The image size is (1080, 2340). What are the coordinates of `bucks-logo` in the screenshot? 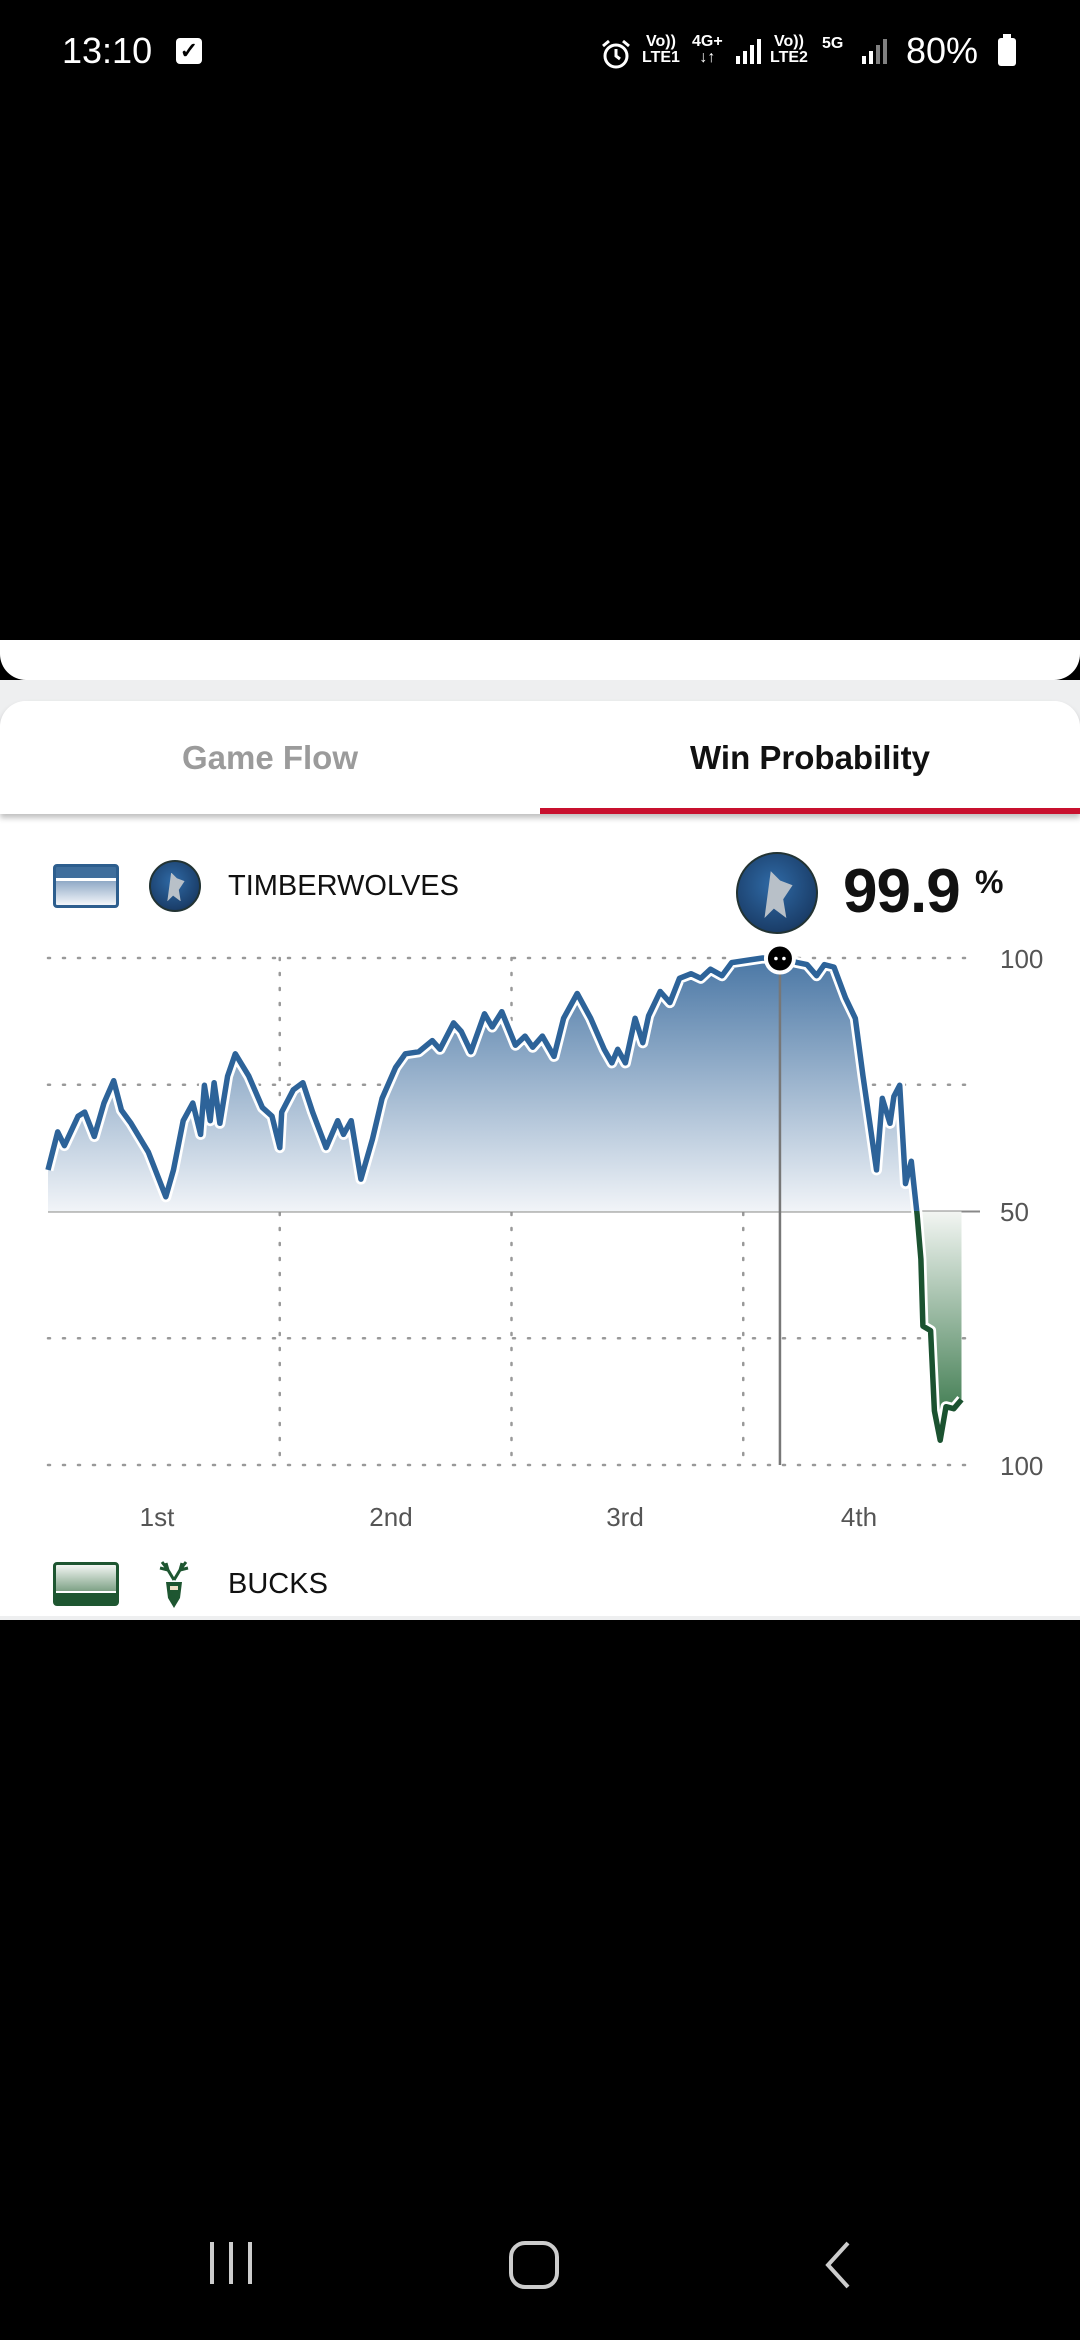 It's located at (174, 1584).